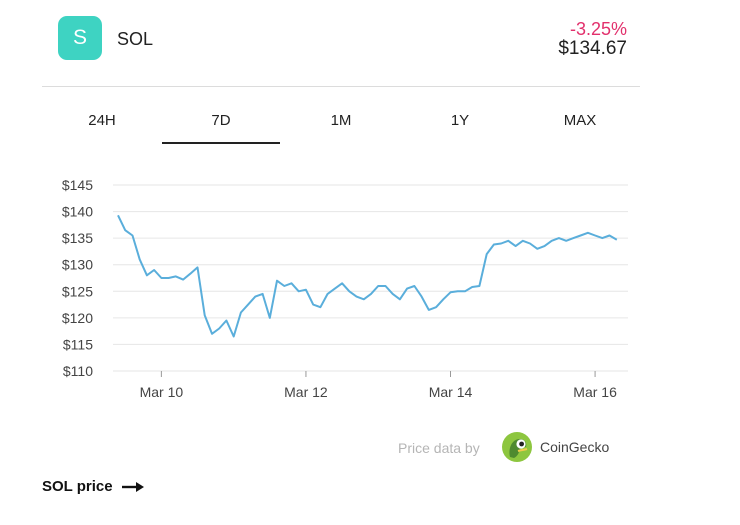 This screenshot has width=740, height=525. Describe the element at coordinates (598, 29) in the screenshot. I see `price-change-percent: -3.25%` at that location.